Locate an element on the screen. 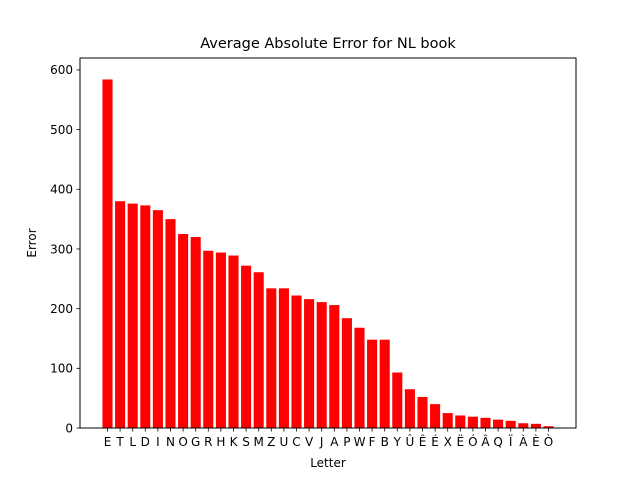  x-tick-label: Ï is located at coordinates (511, 441).